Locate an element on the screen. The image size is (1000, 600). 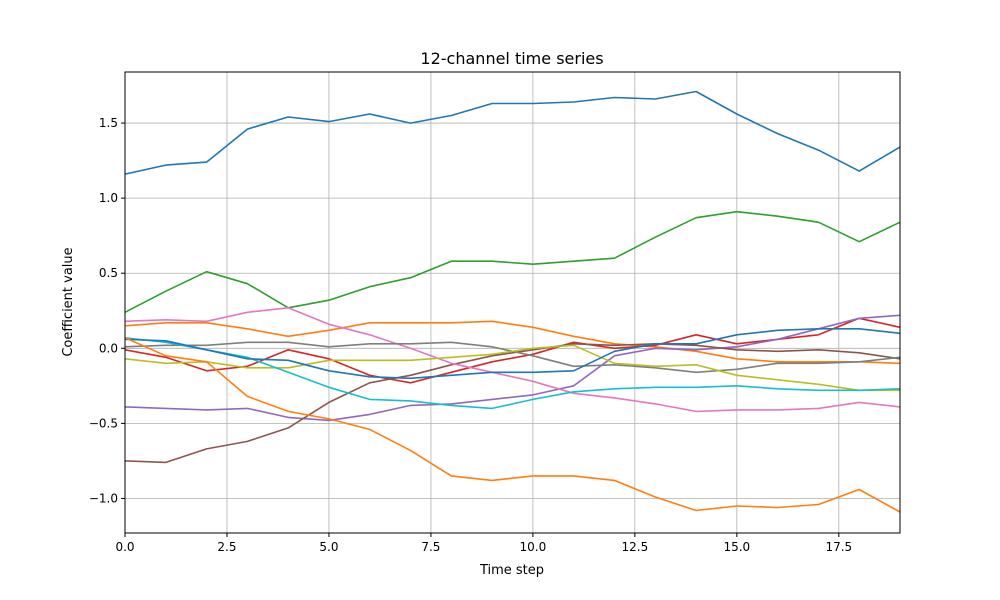
y-tick-label: 1.5 is located at coordinates (108, 123).